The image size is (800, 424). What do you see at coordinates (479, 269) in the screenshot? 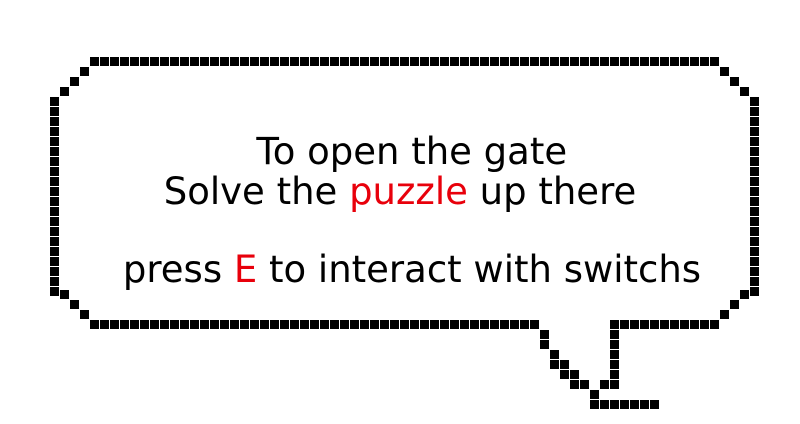
I see `dialog-line-3-after: to interact with switchs` at bounding box center [479, 269].